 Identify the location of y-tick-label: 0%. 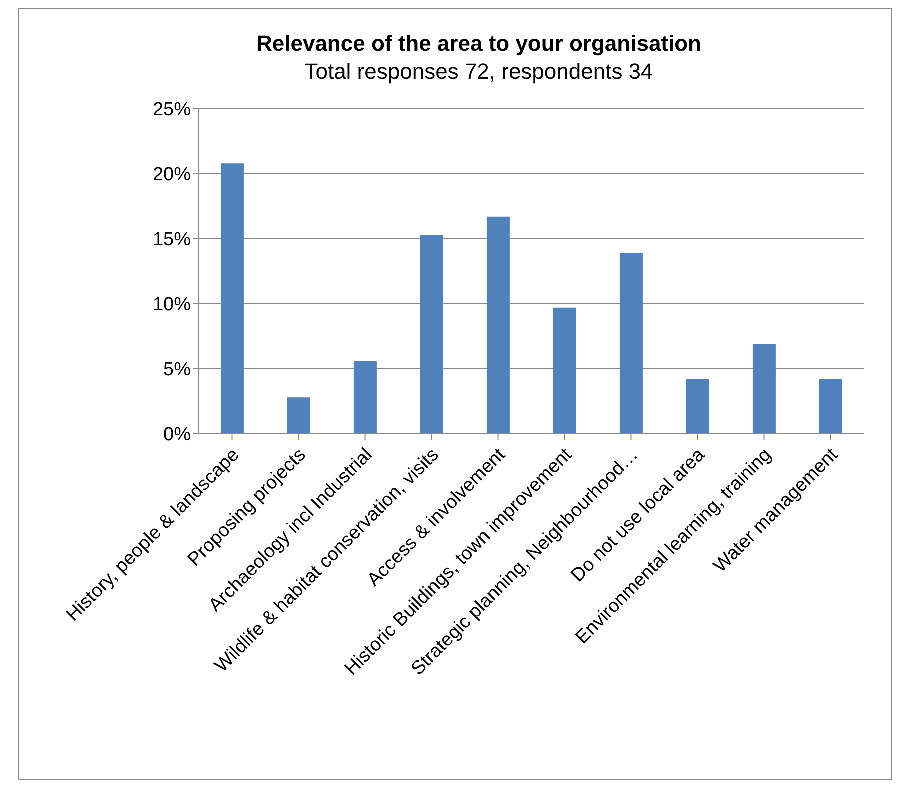
(178, 435).